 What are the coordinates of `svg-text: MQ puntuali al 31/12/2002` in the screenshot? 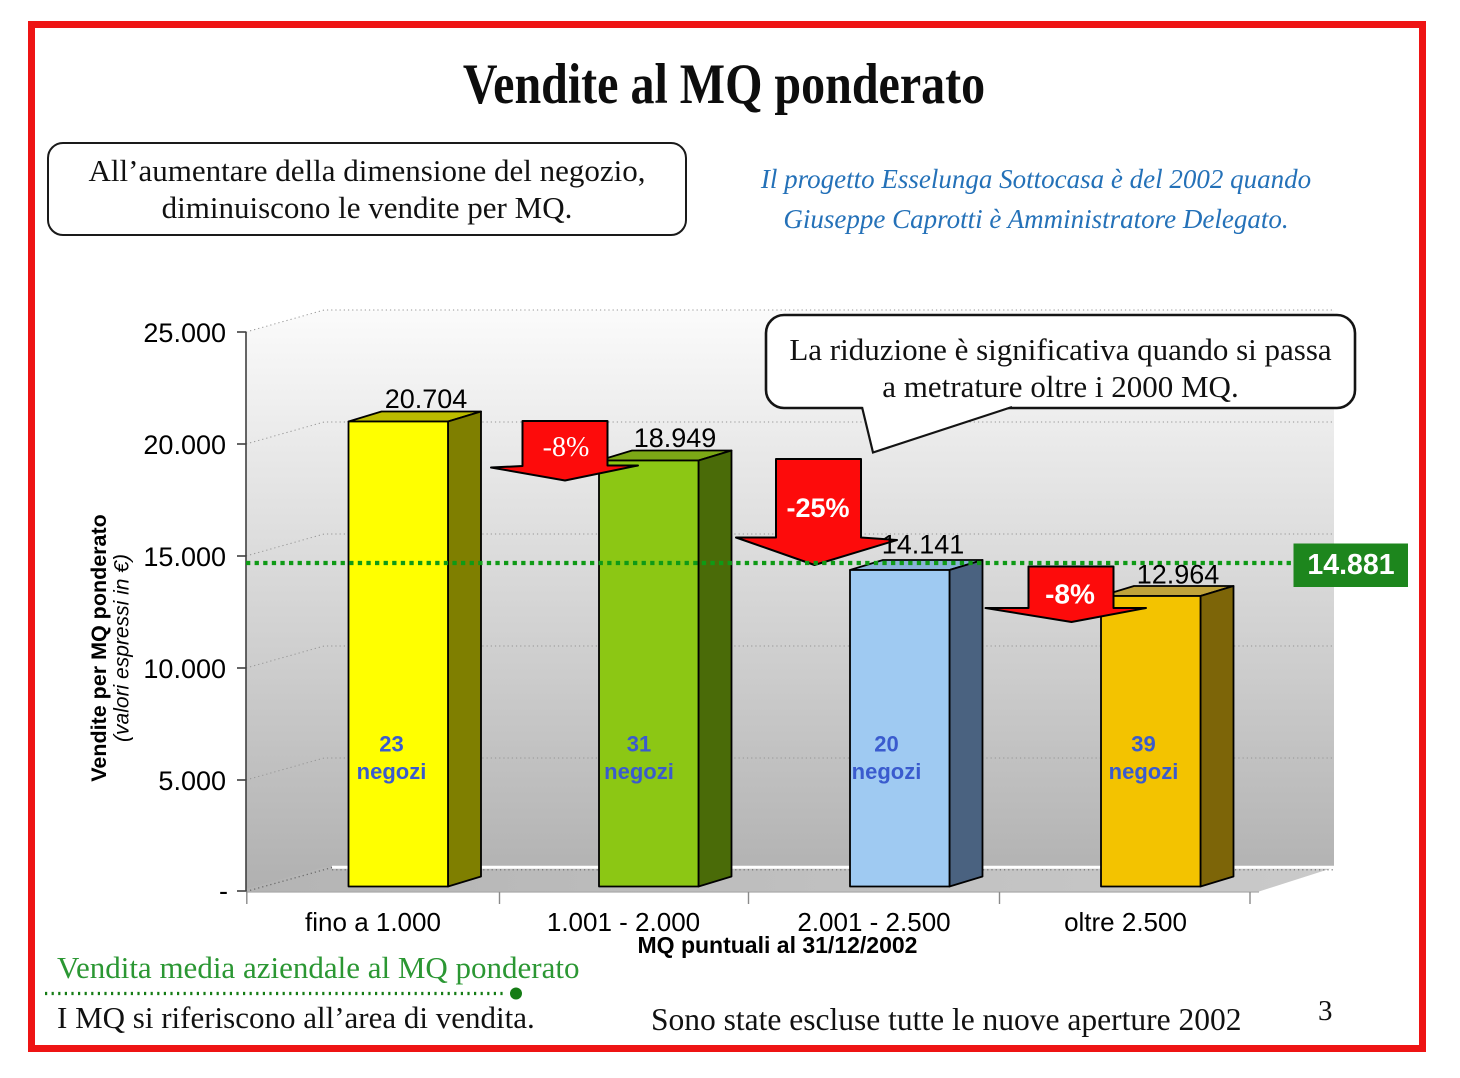 It's located at (778, 945).